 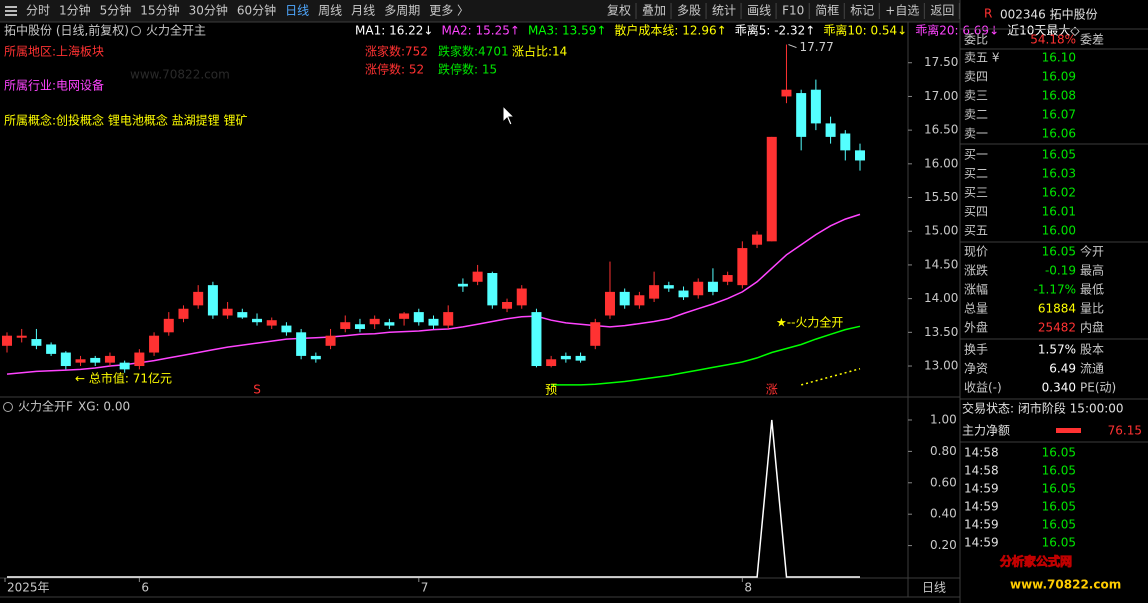 What do you see at coordinates (75, 10) in the screenshot?
I see `period-tab: 1分钟` at bounding box center [75, 10].